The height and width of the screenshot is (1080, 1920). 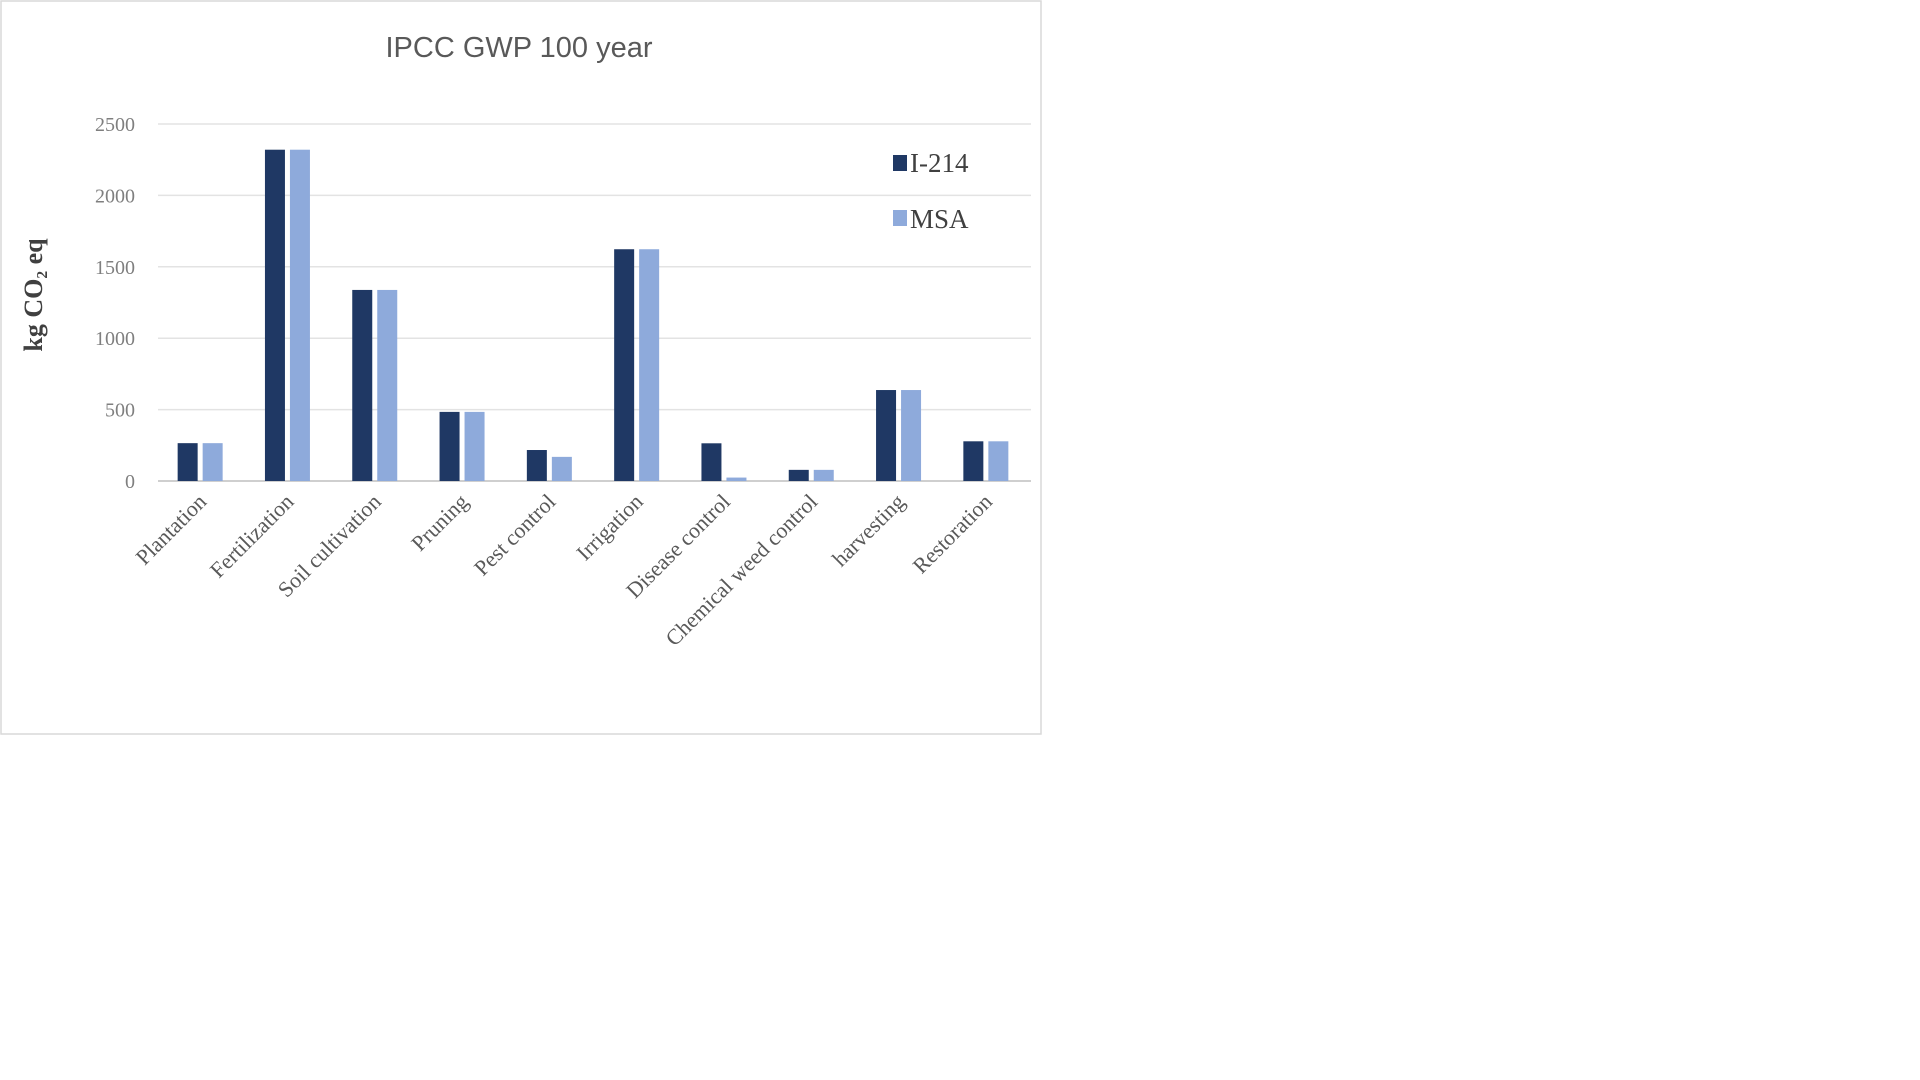 What do you see at coordinates (115, 125) in the screenshot?
I see `y-tick-label: 2500` at bounding box center [115, 125].